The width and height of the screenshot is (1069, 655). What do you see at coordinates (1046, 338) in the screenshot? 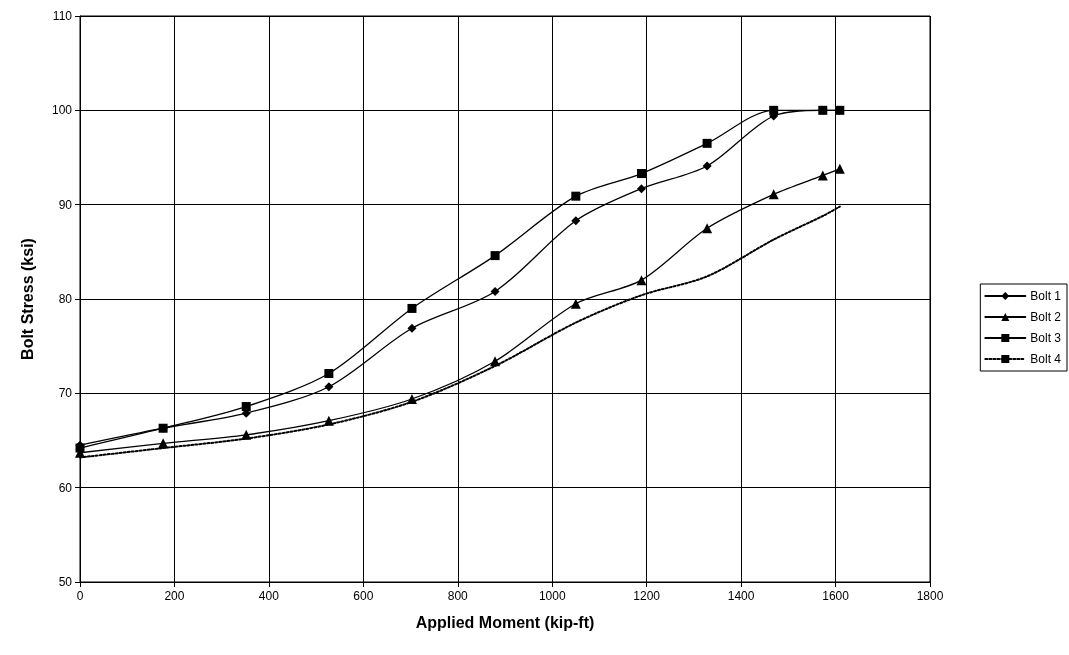
I see `legend-label: Bolt 3` at bounding box center [1046, 338].